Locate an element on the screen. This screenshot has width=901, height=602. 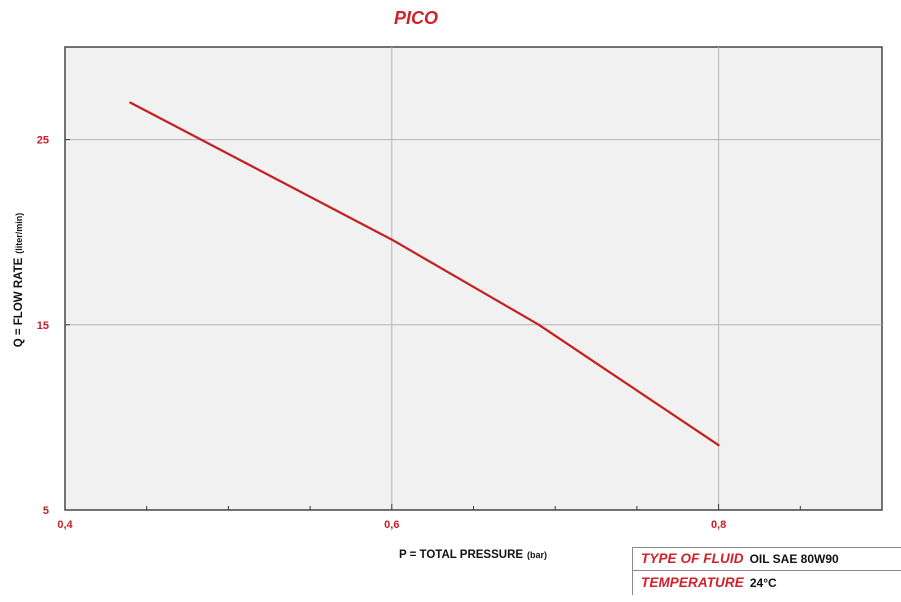
y-tick-label: 15 is located at coordinates (43, 326).